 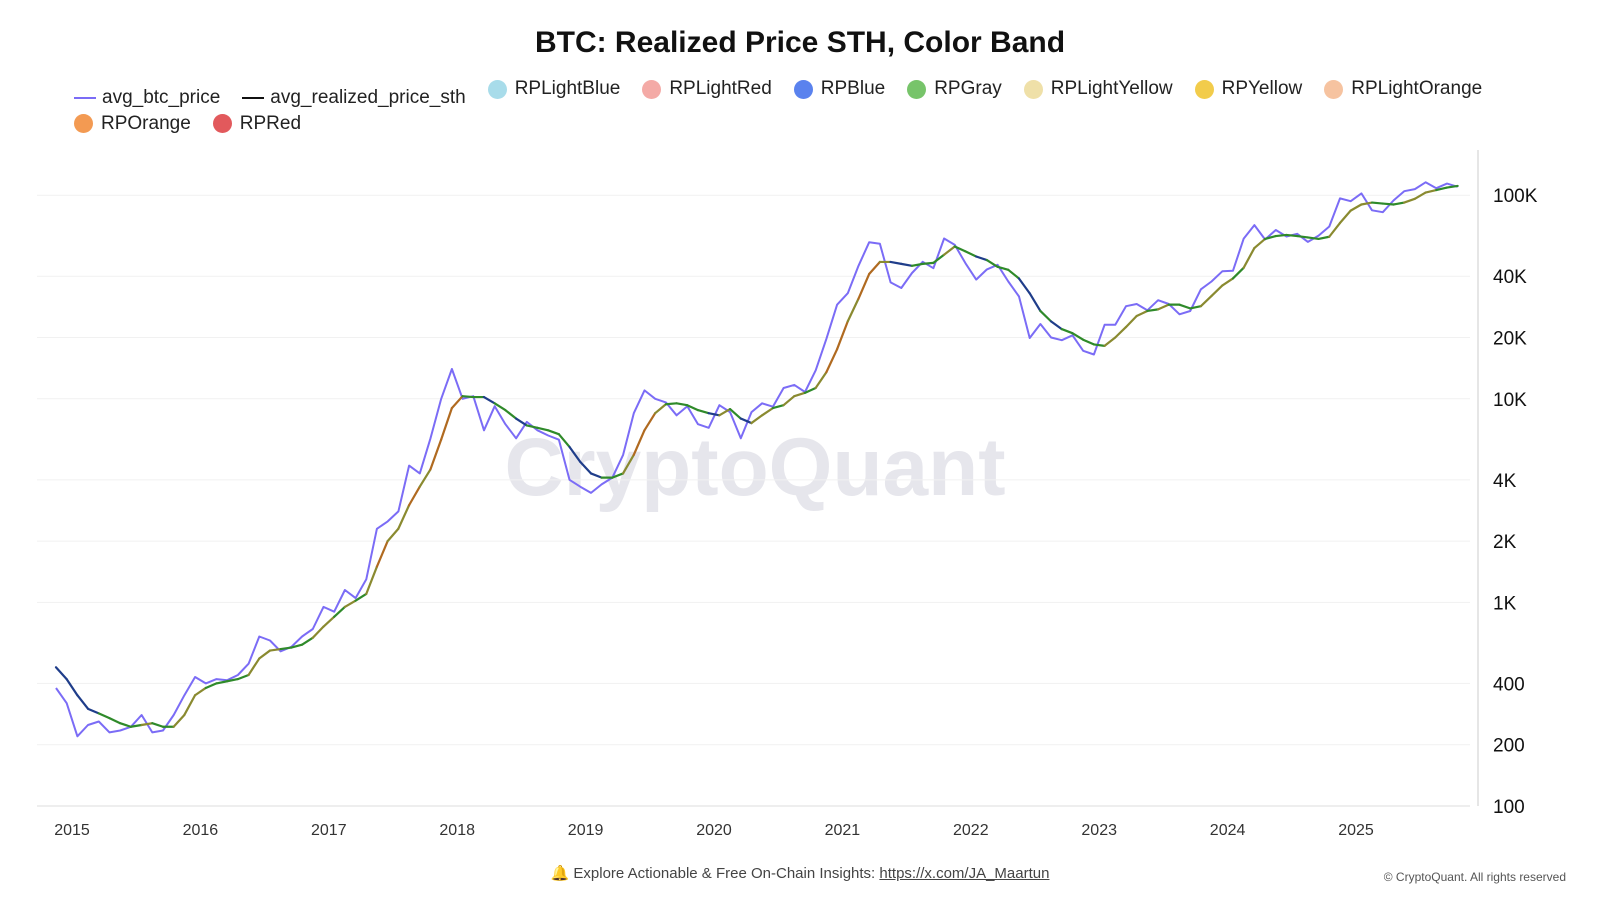 I want to click on legend-item: avg_realized_price_sth, so click(x=354, y=98).